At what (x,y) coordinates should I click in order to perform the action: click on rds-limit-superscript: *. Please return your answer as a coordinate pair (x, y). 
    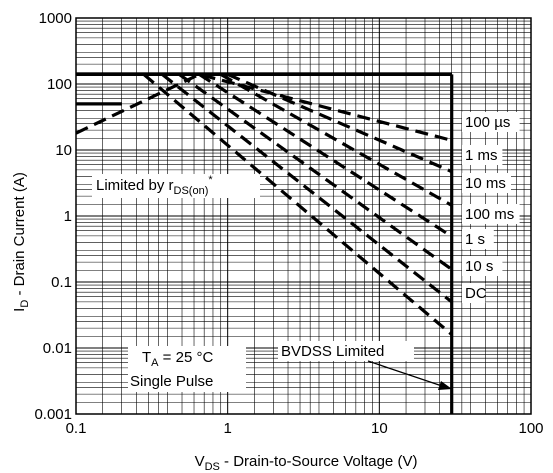
    Looking at the image, I should click on (210, 180).